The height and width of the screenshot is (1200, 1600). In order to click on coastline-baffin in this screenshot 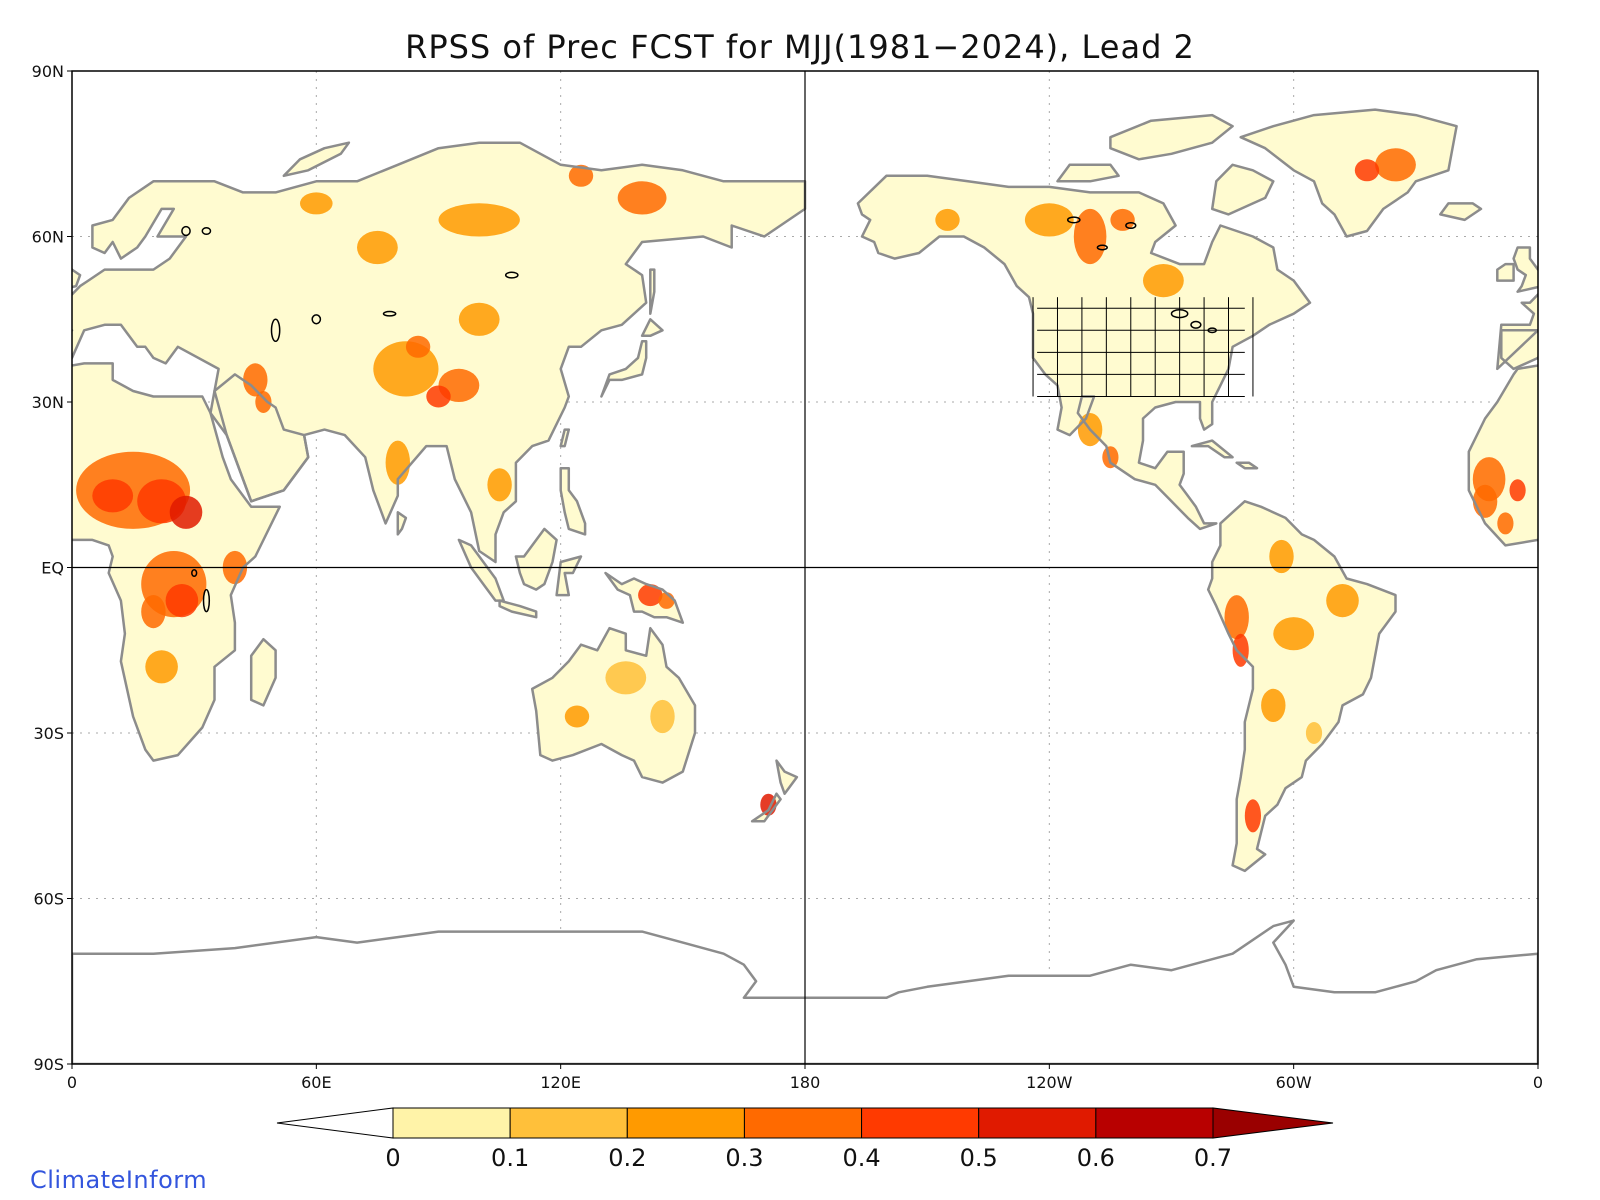, I will do `click(1242, 189)`.